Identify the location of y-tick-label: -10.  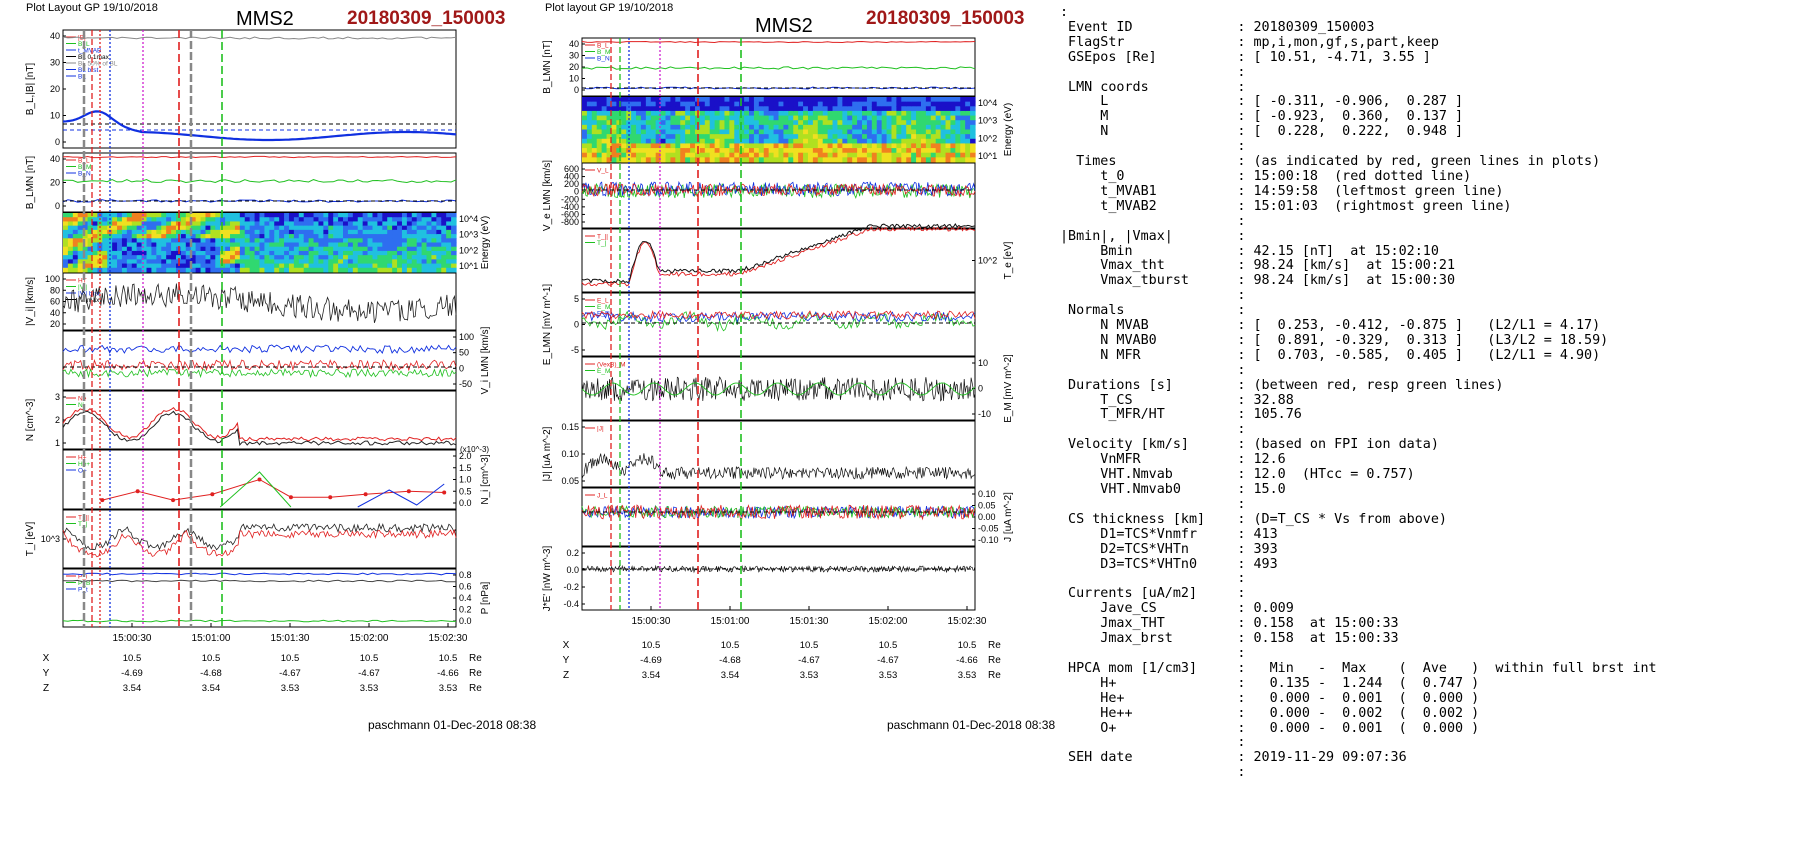
(984, 414).